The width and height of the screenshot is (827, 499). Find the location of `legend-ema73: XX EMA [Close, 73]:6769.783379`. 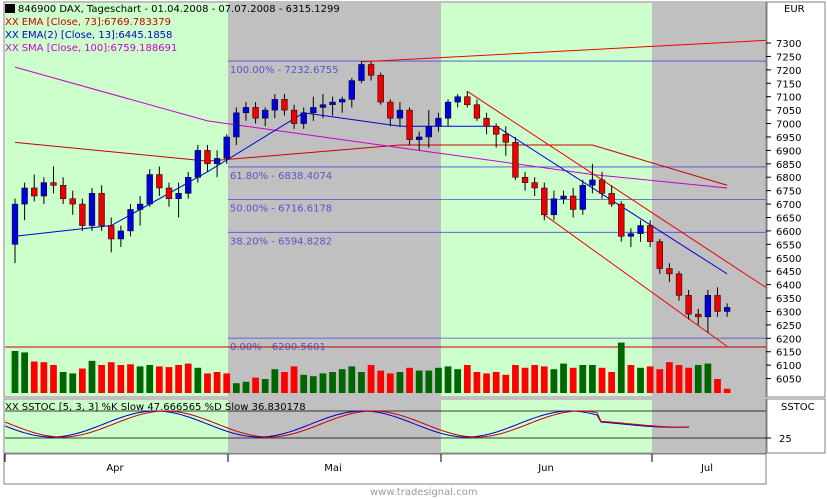

legend-ema73: XX EMA [Close, 73]:6769.783379 is located at coordinates (88, 22).